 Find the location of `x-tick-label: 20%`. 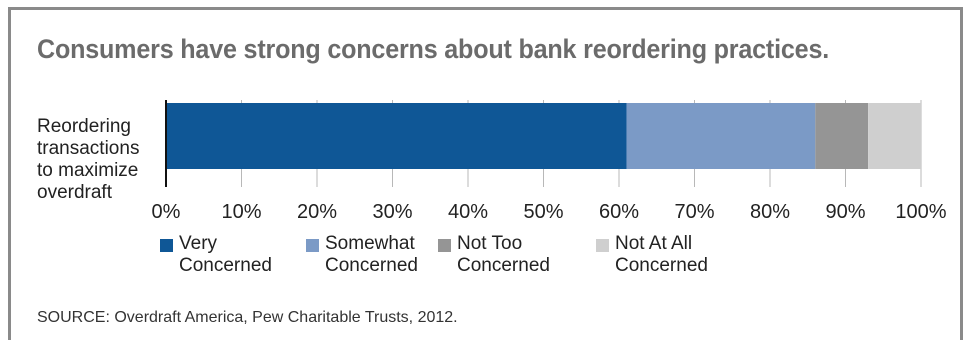

x-tick-label: 20% is located at coordinates (317, 212).